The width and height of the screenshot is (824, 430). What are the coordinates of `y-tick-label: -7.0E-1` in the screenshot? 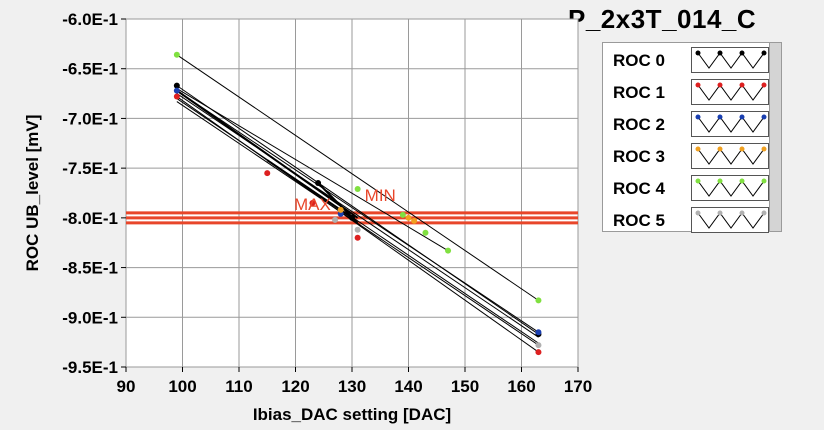 It's located at (90, 118).